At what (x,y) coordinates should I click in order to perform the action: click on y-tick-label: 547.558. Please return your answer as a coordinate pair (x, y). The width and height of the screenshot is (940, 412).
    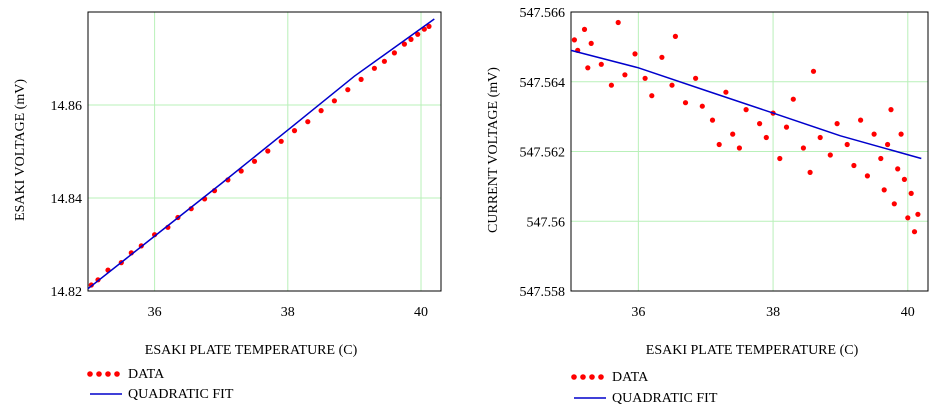
    Looking at the image, I should click on (543, 292).